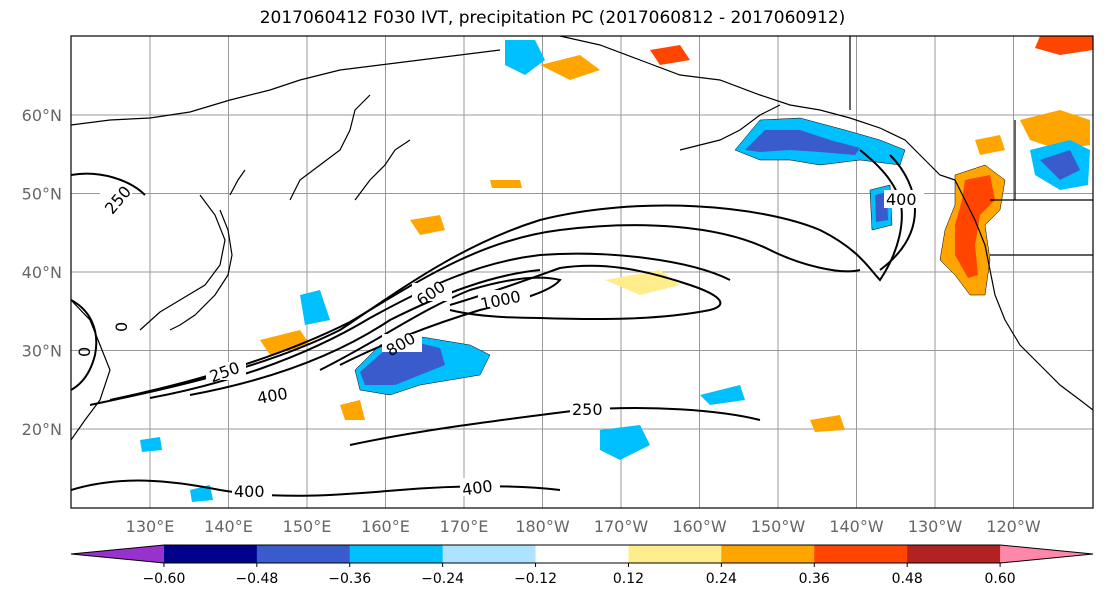 This screenshot has width=1105, height=601. What do you see at coordinates (778, 526) in the screenshot?
I see `longitude-label: 150°W` at bounding box center [778, 526].